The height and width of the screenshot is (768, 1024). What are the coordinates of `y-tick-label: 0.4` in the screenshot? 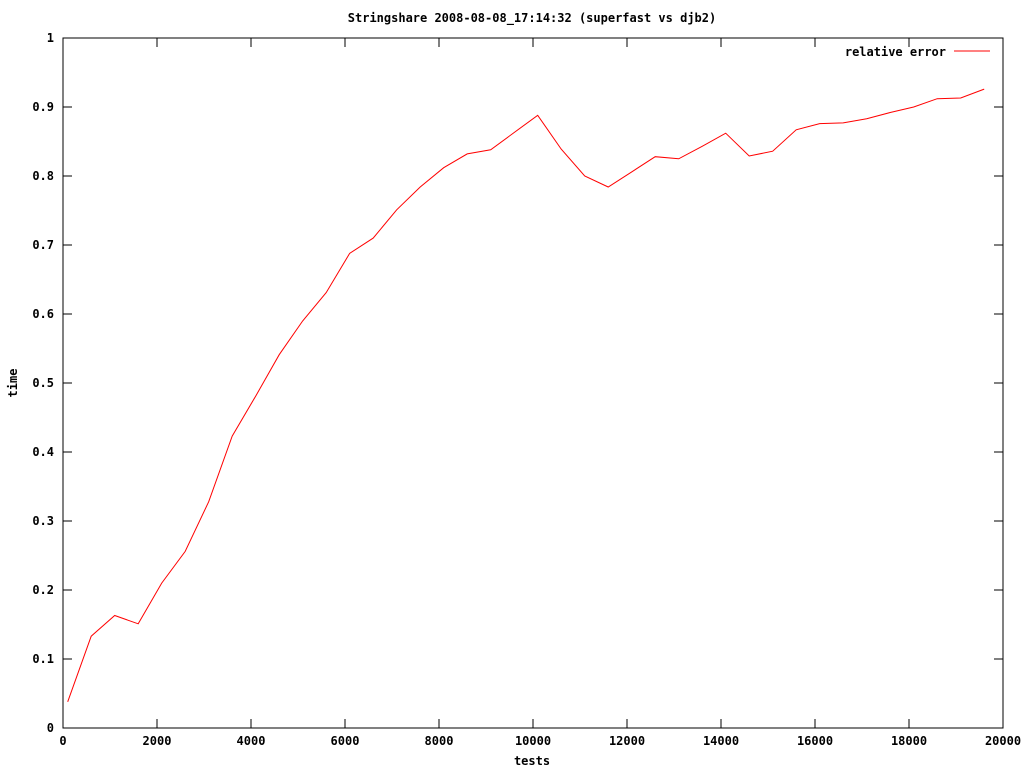 It's located at (43, 452).